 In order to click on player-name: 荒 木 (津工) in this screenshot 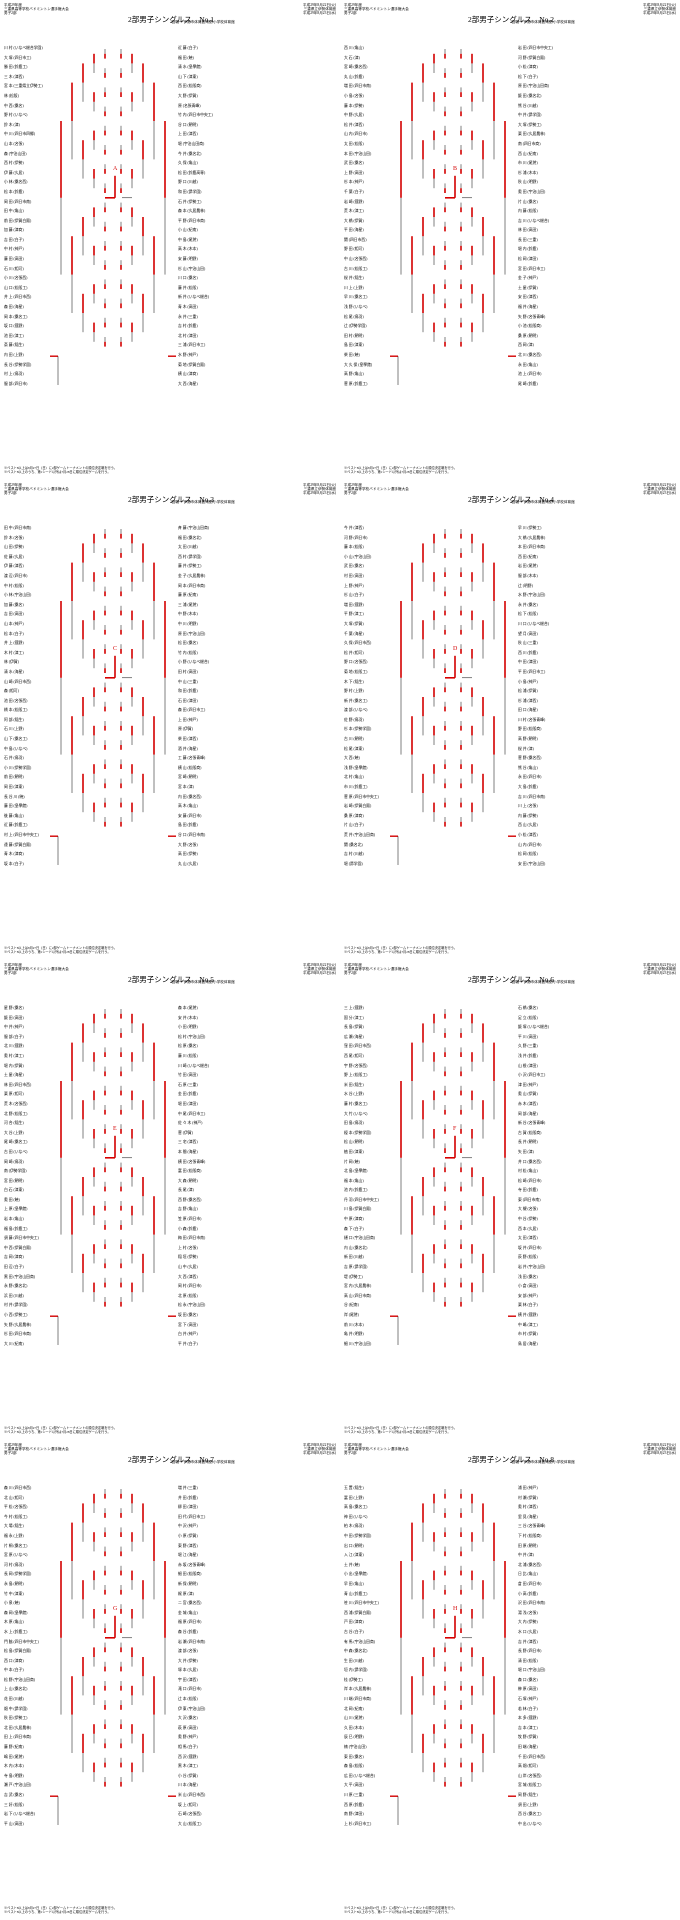, I will do `click(354, 211)`.